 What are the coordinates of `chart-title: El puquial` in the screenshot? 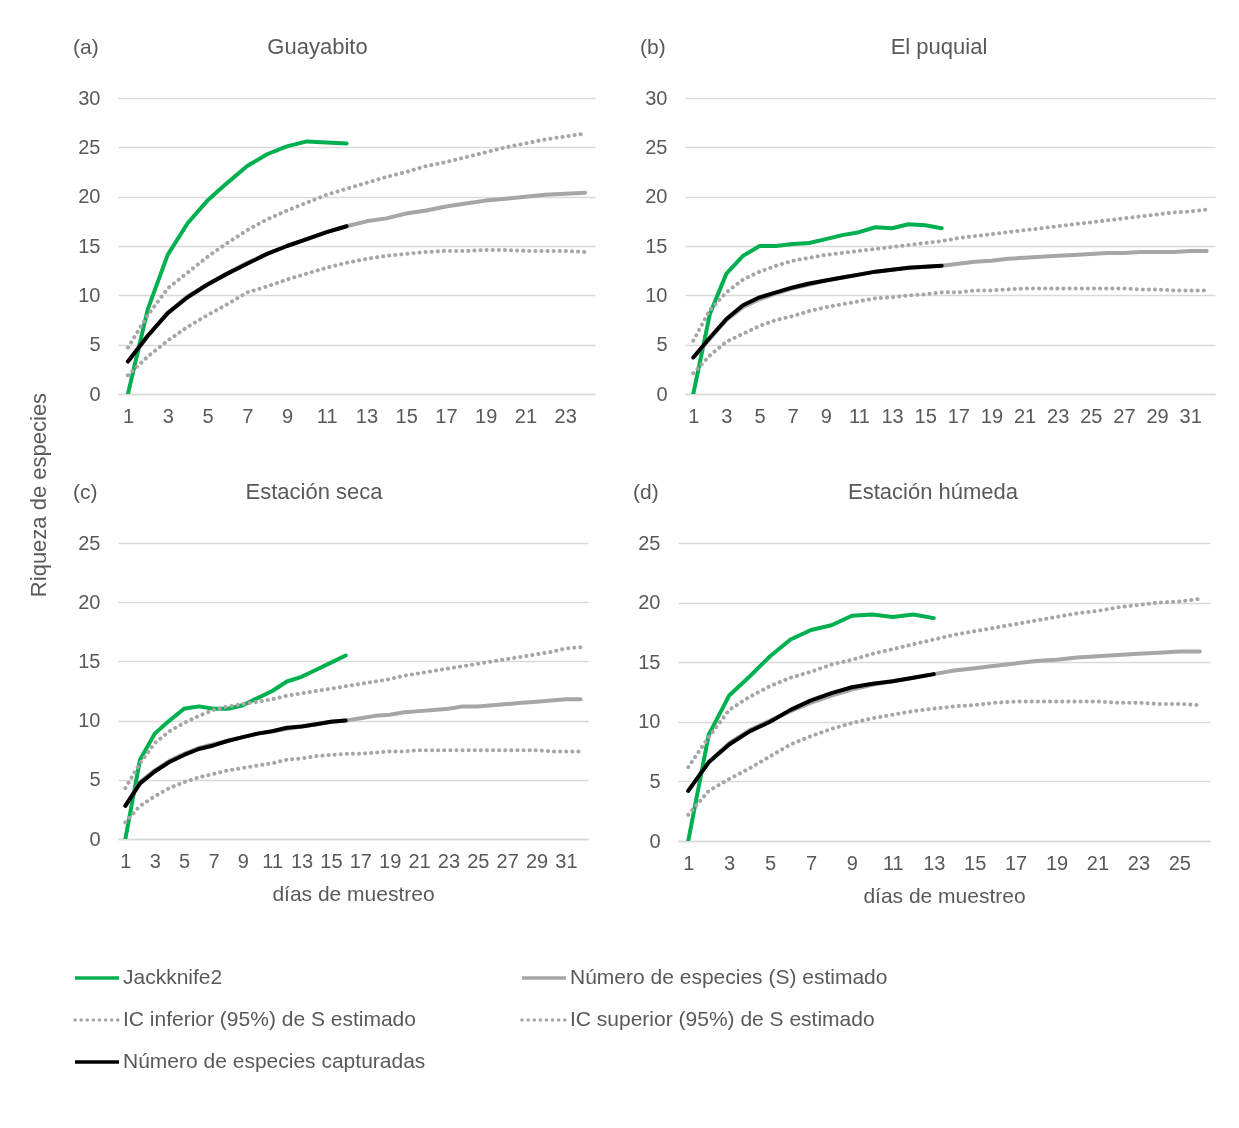 It's located at (939, 46).